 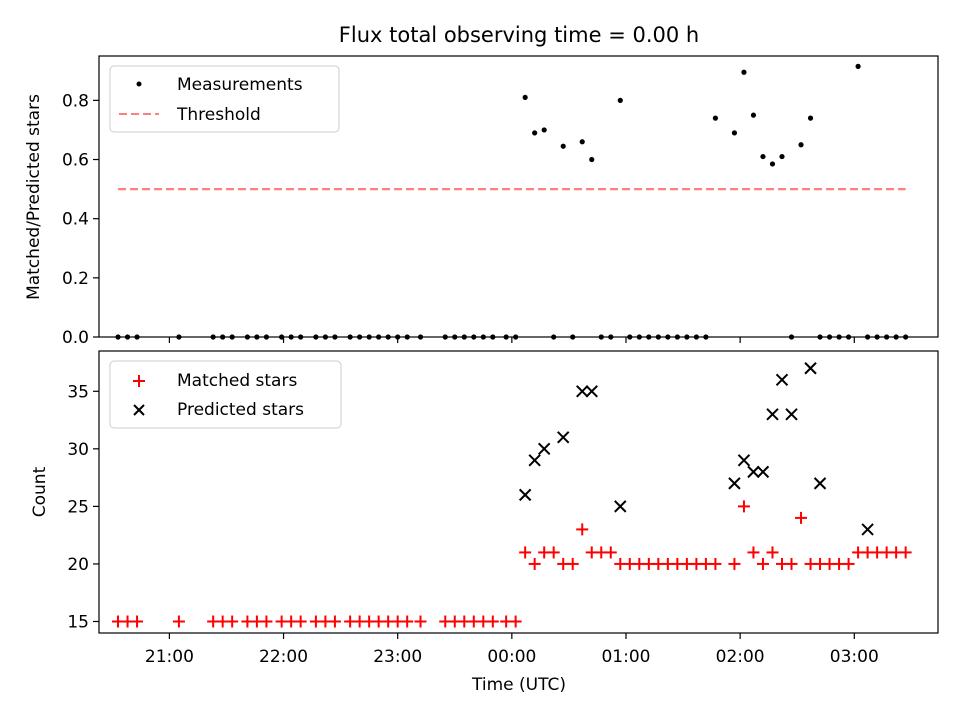 I want to click on bottom-x-tick-label: 21:00, so click(x=169, y=657).